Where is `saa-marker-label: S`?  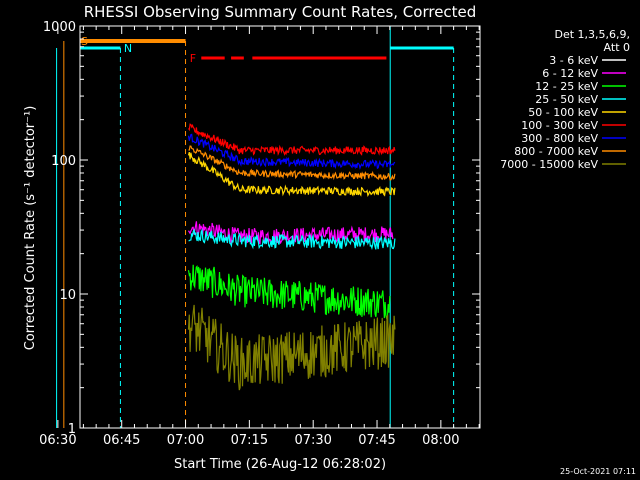 saa-marker-label: S is located at coordinates (84, 41).